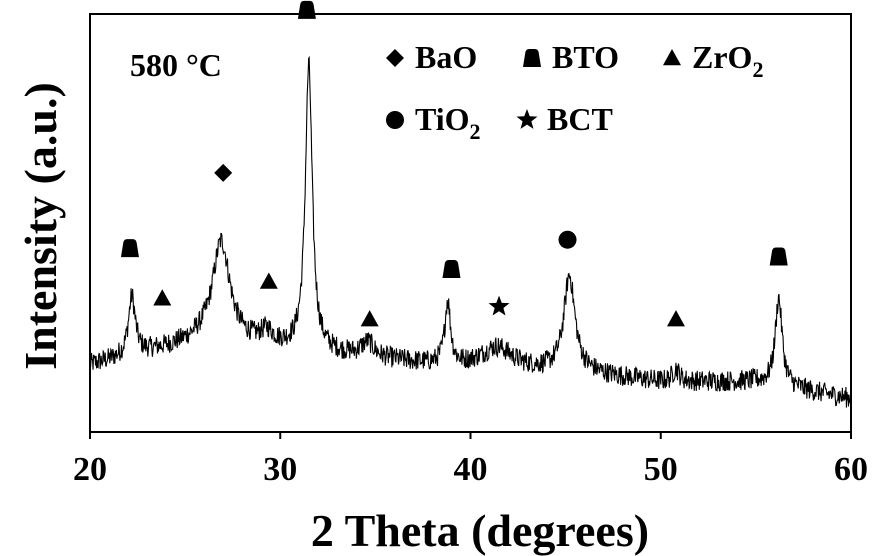 Image resolution: width=878 pixels, height=556 pixels. I want to click on legend-bct-label: BCT, so click(580, 119).